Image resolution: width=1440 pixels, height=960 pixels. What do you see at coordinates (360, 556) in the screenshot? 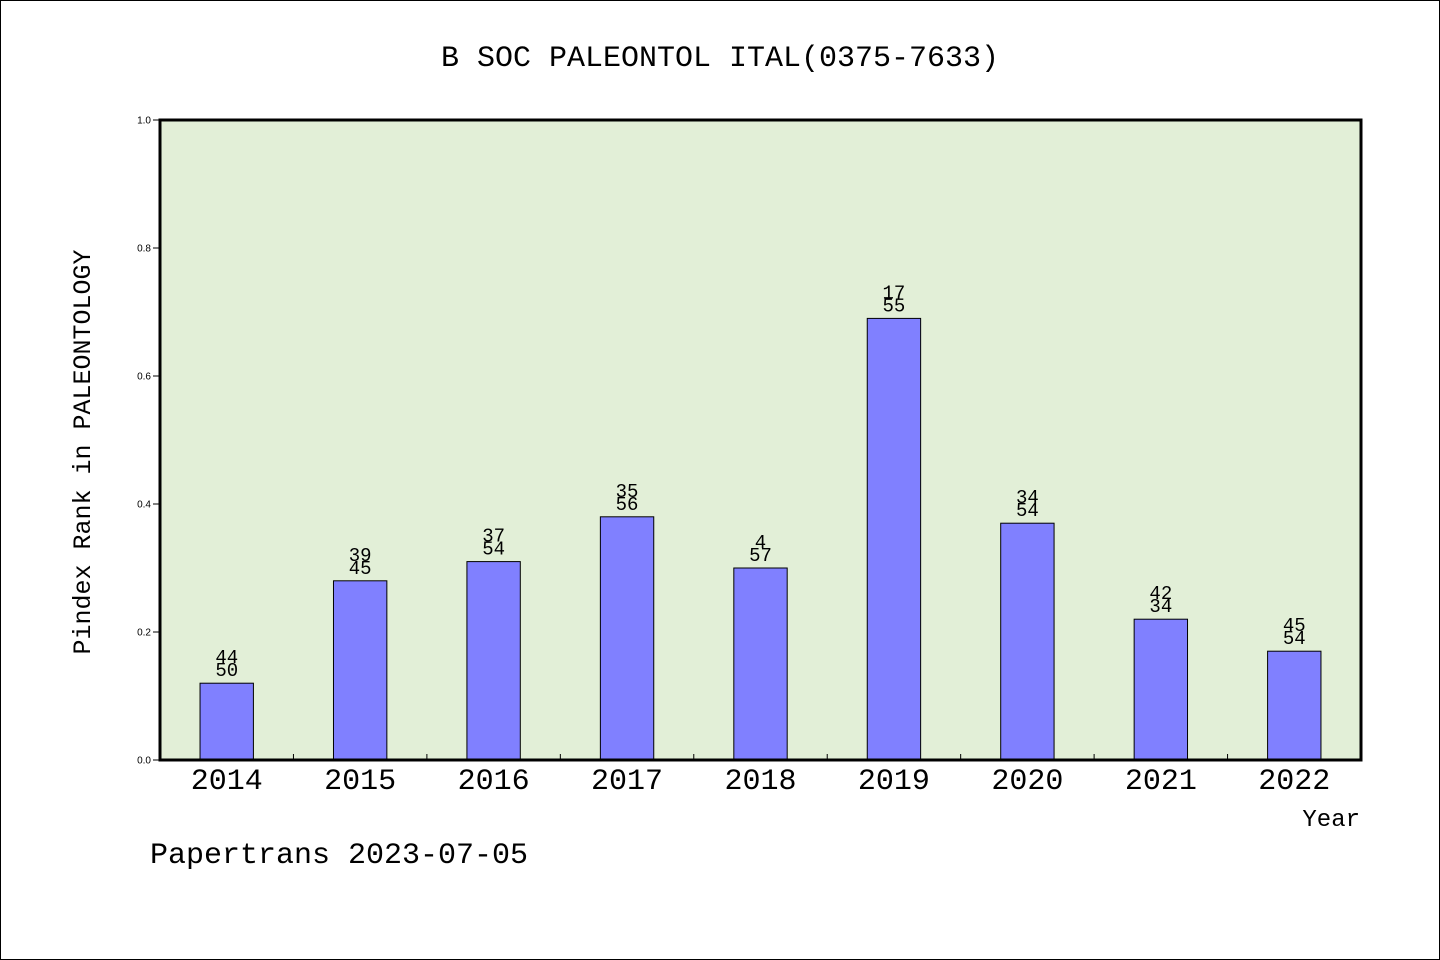
I see `bar-label-upper: 39` at bounding box center [360, 556].